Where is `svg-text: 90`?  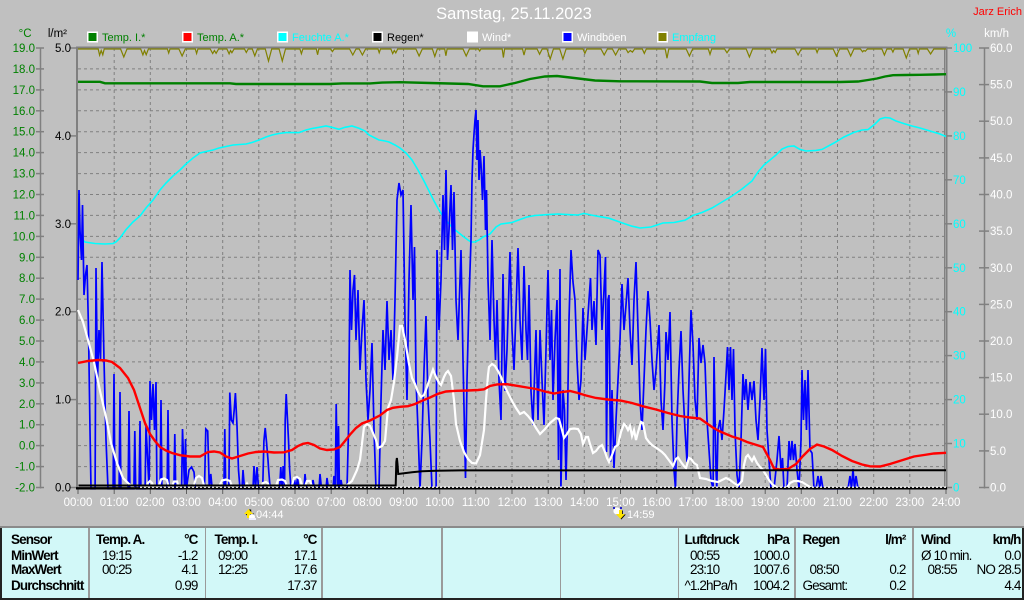 svg-text: 90 is located at coordinates (959, 93).